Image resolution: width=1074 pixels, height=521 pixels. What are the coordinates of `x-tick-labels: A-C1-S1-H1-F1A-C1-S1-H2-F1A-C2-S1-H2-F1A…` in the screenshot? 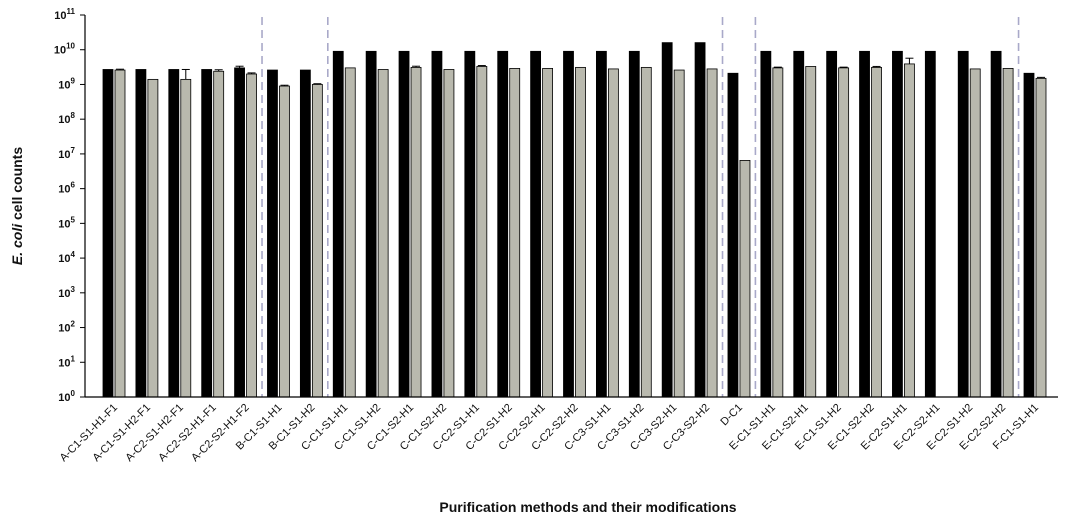 It's located at (550, 433).